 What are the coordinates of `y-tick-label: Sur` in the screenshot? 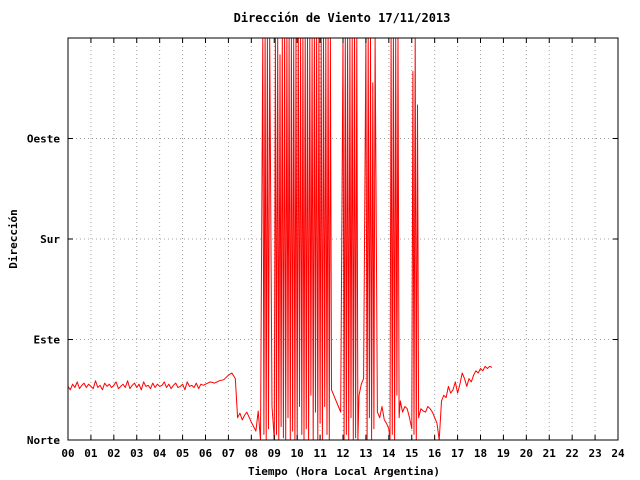 It's located at (50, 239).